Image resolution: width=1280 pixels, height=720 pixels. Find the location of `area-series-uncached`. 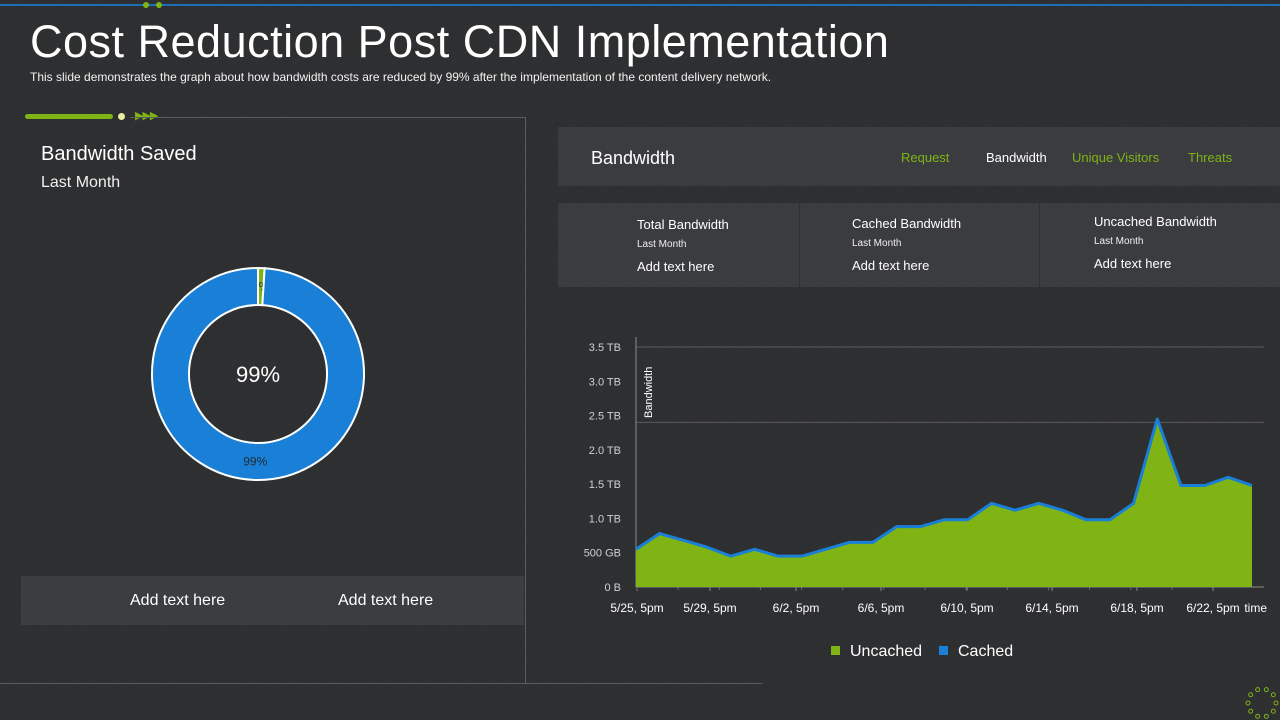

area-series-uncached is located at coordinates (944, 503).